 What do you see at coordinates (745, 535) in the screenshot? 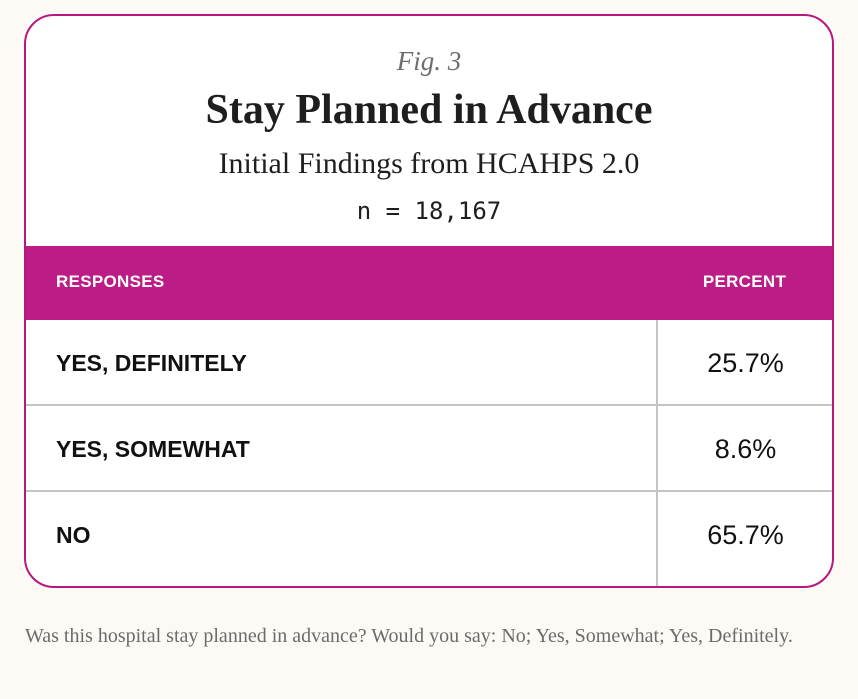
I see `response-percent: 65.7%` at bounding box center [745, 535].